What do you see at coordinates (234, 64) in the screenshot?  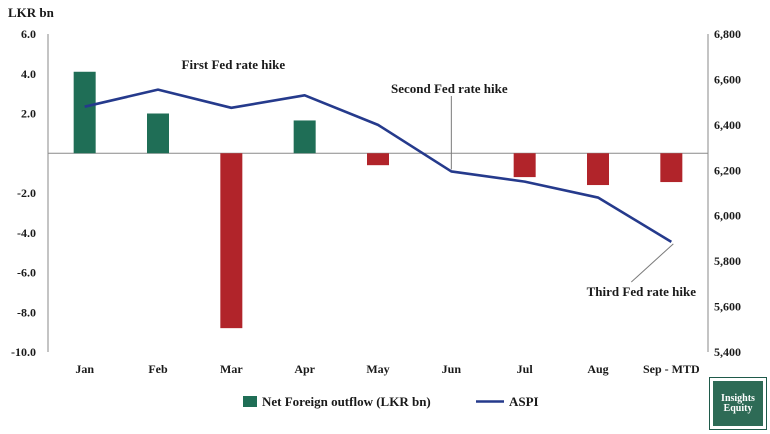 I see `annotation-first-hike: First Fed rate hike` at bounding box center [234, 64].